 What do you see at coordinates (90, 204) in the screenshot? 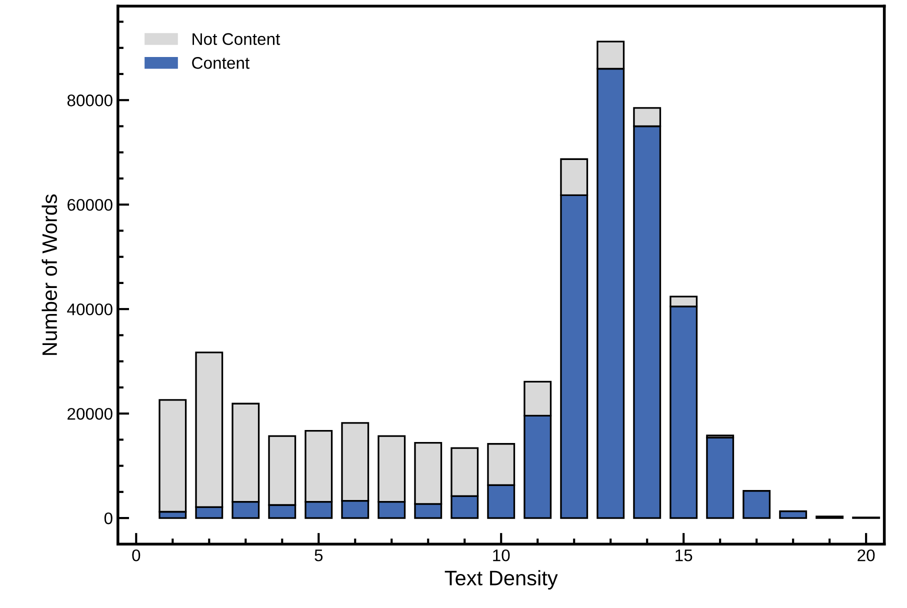
I see `y-tick-label: 60000` at bounding box center [90, 204].